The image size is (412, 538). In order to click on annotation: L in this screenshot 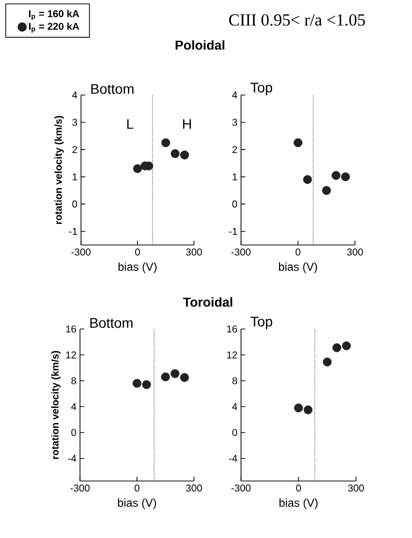, I will do `click(130, 124)`.